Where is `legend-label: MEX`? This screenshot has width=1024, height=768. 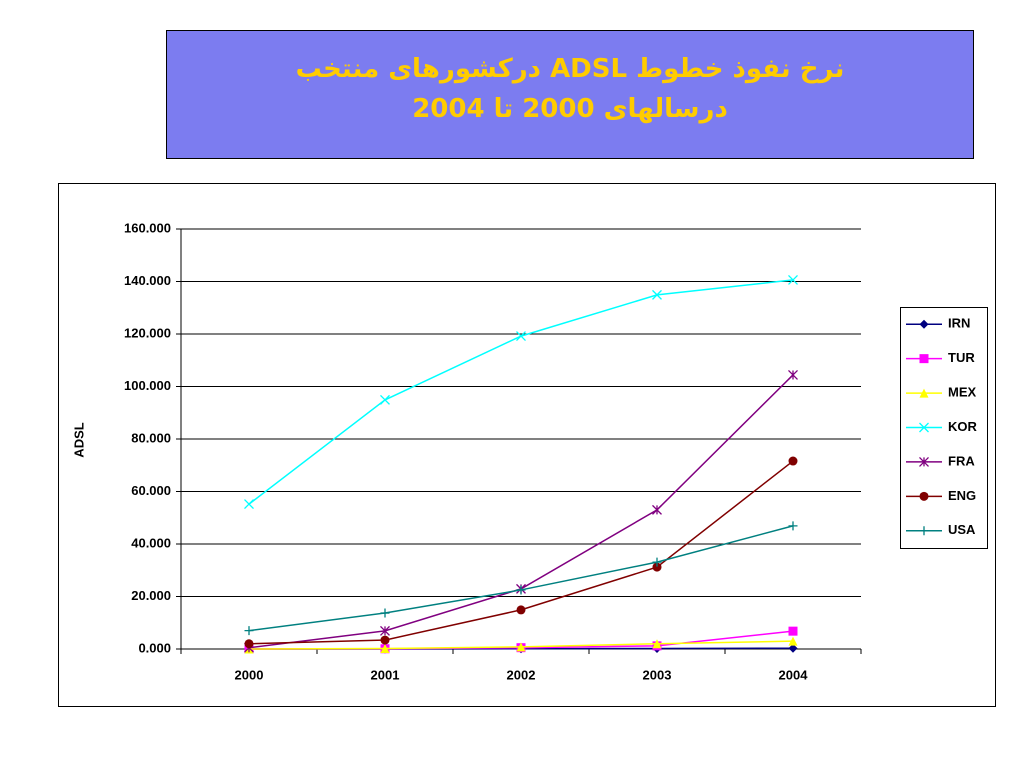 legend-label: MEX is located at coordinates (962, 392).